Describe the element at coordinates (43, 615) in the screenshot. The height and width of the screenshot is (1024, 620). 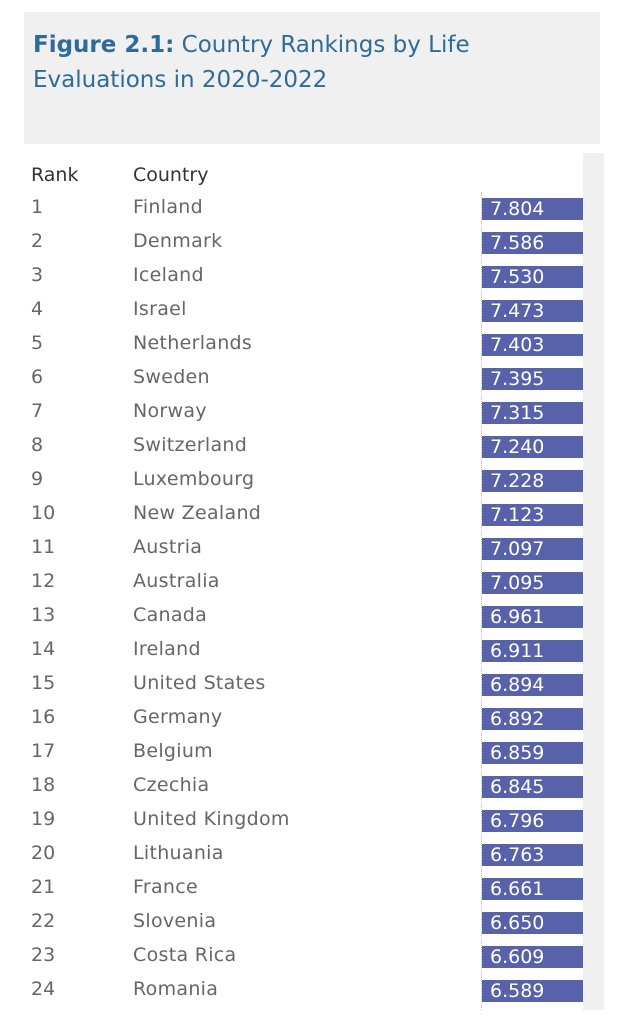
I see `rank-cell: 13` at that location.